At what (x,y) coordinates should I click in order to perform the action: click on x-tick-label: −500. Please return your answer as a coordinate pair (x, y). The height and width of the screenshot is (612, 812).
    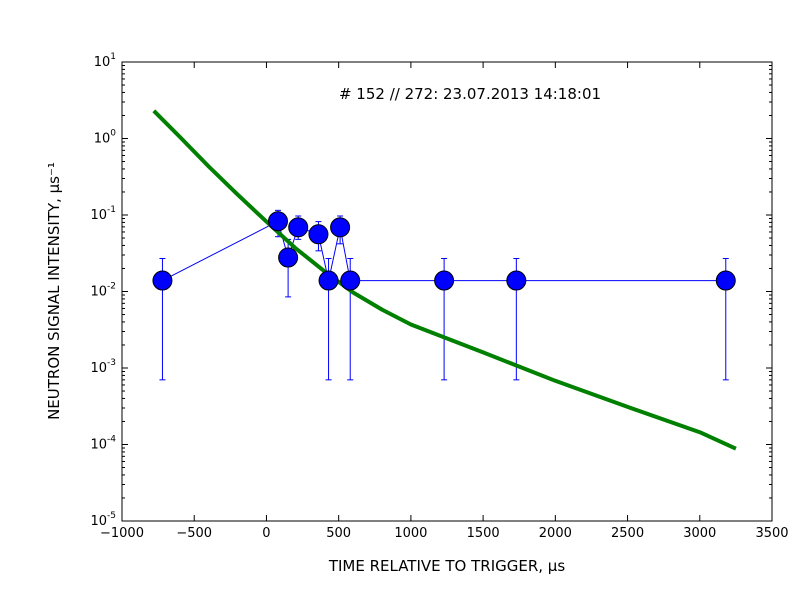
    Looking at the image, I should click on (194, 533).